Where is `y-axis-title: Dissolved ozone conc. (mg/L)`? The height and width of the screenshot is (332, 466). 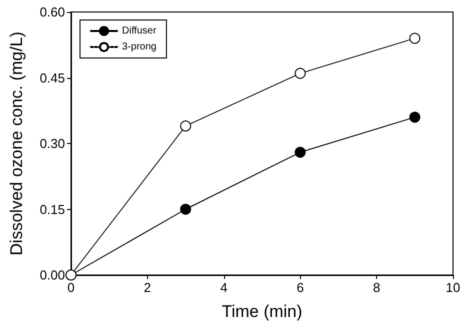 y-axis-title: Dissolved ozone conc. (mg/L) is located at coordinates (16, 144).